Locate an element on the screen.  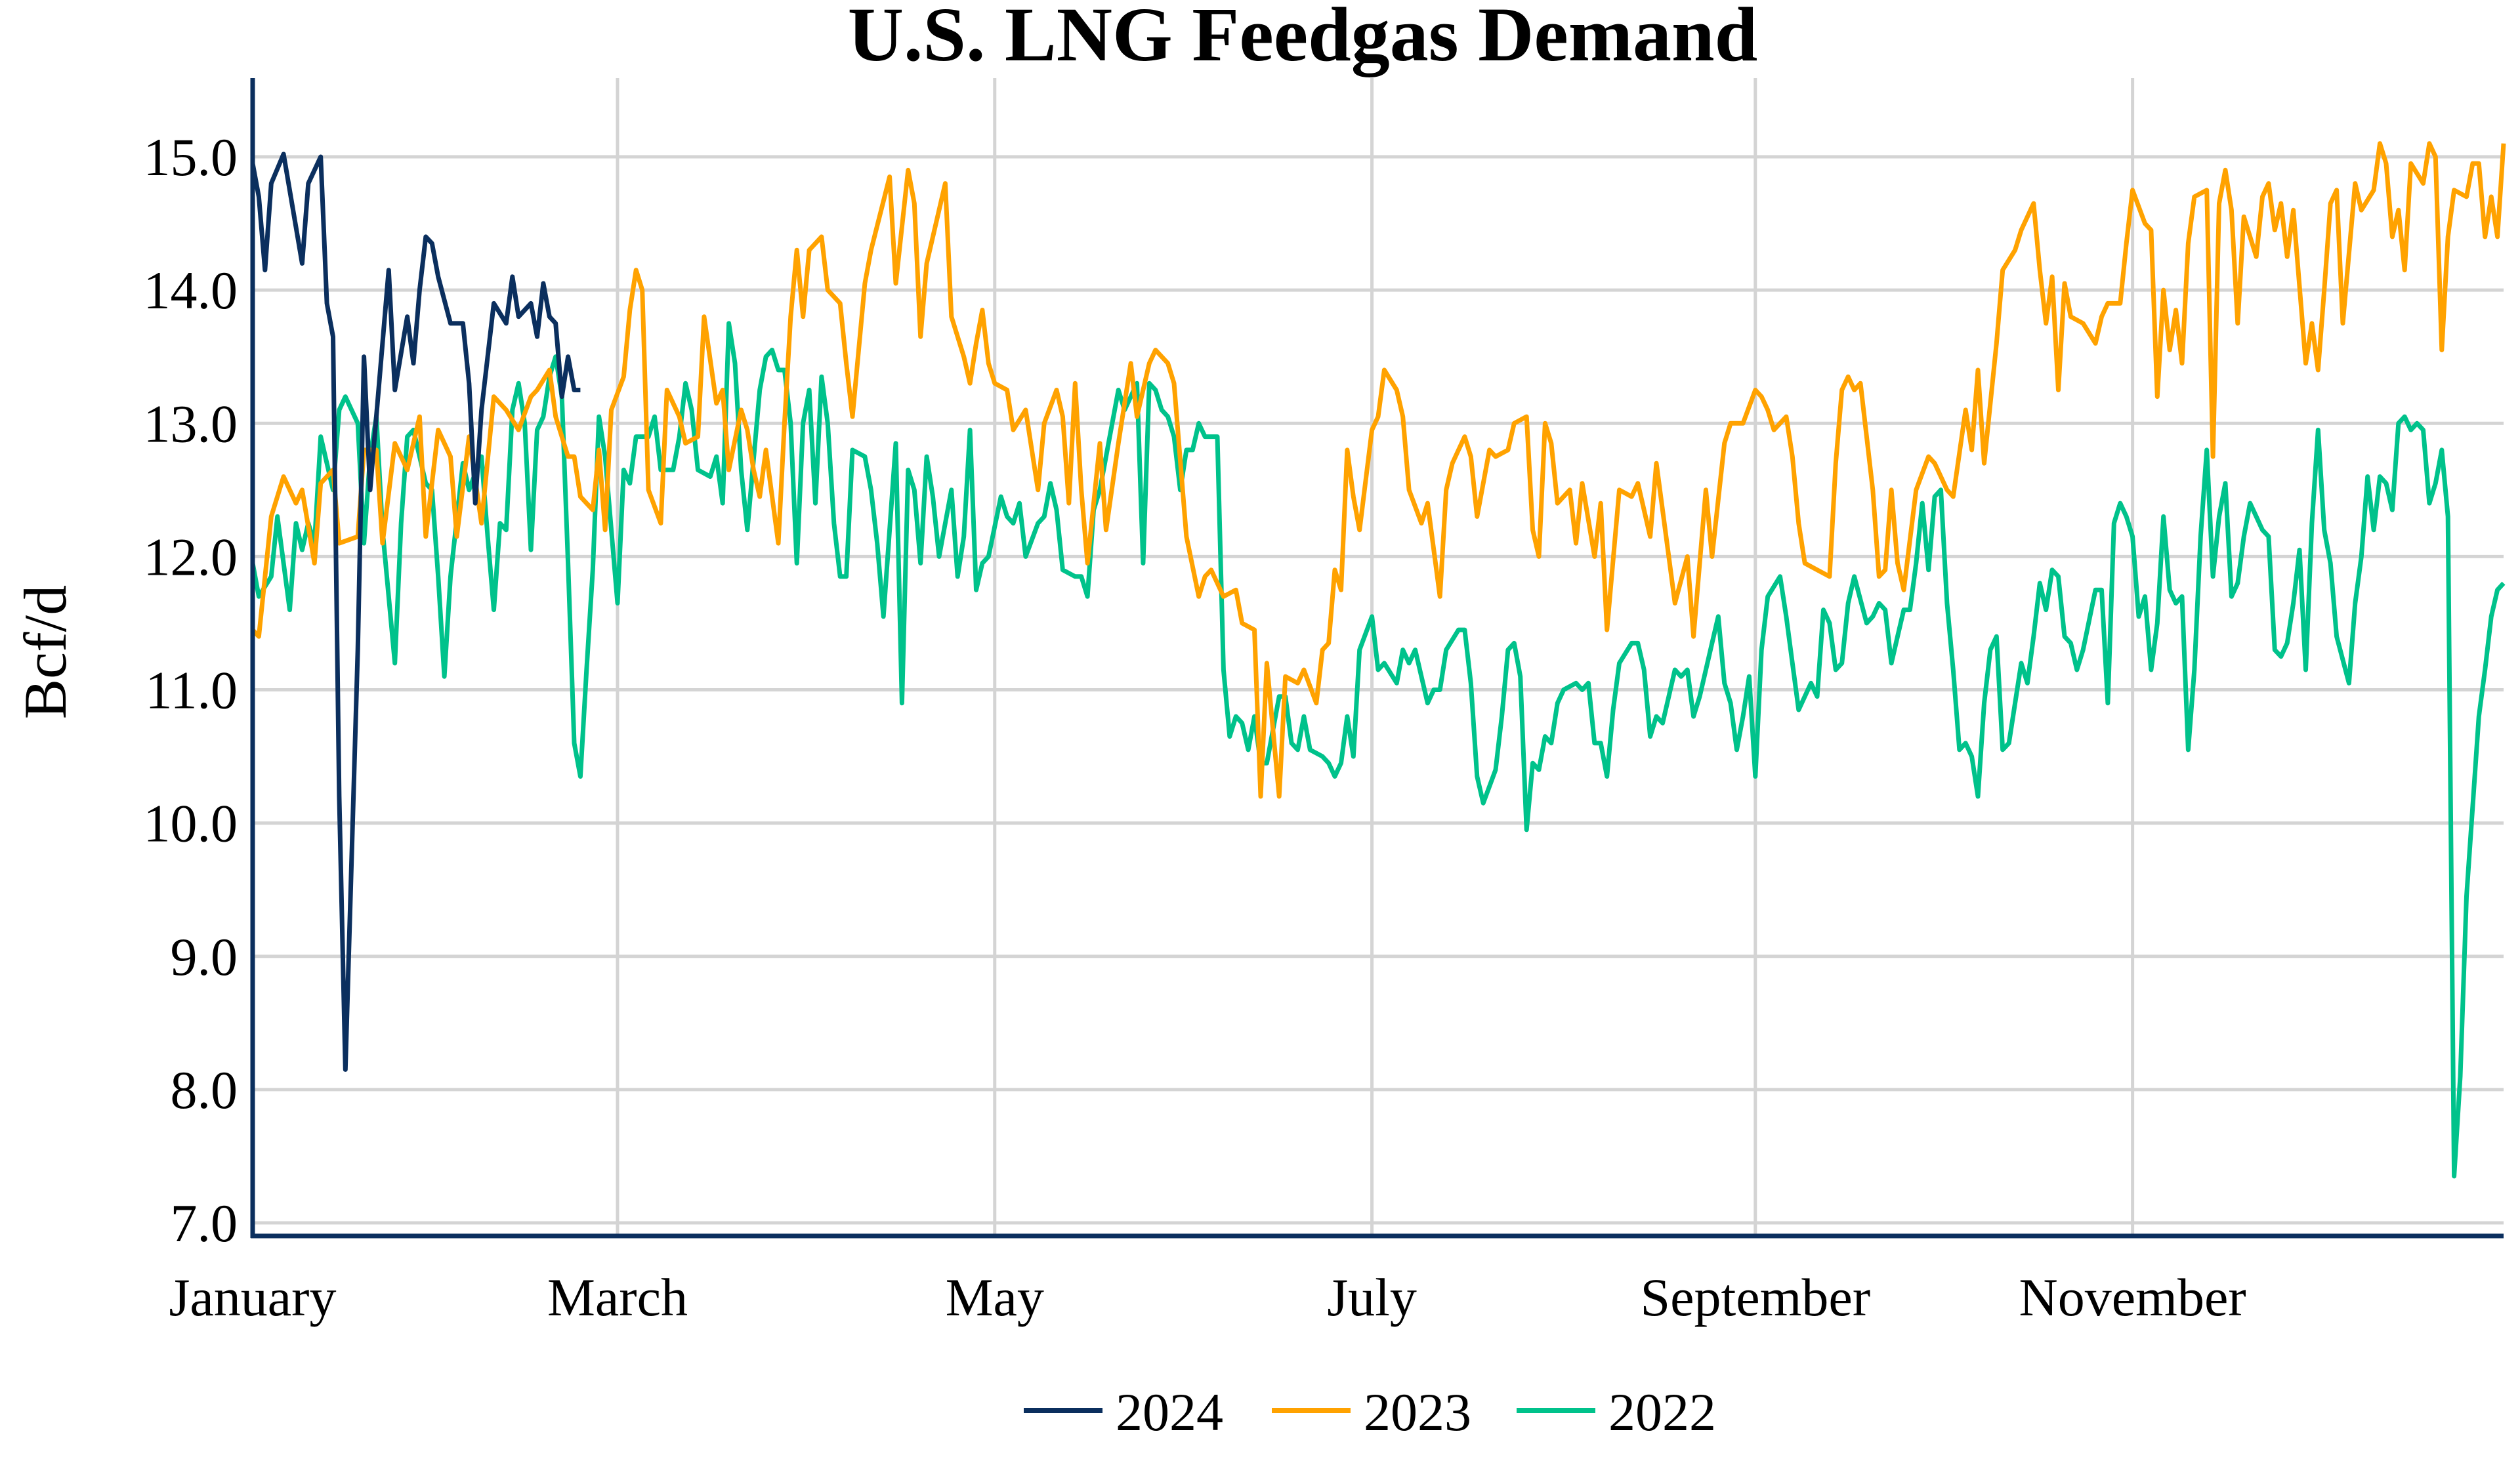
y-tick-labels: 7.0 8.0 9.0 10.0 11.0 12.0 13.0 14.0 15.0 is located at coordinates (191, 690).